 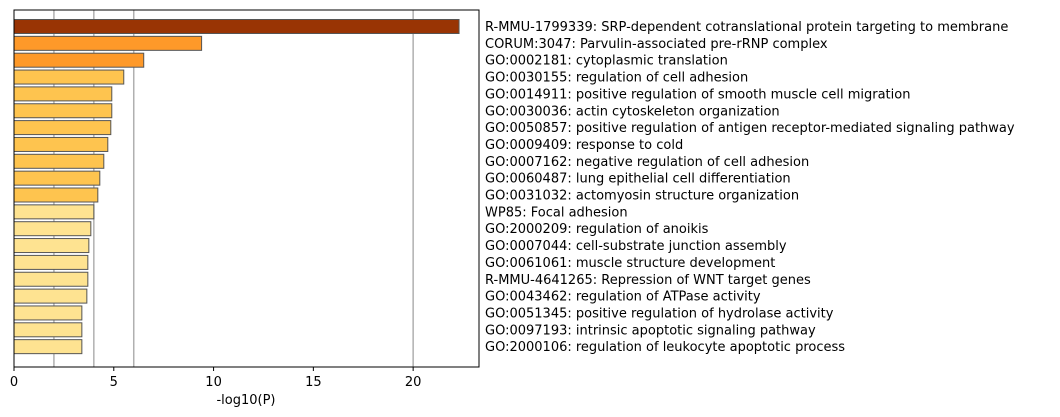 I want to click on category-label: GO:0061061: muscle structure development, so click(x=630, y=263).